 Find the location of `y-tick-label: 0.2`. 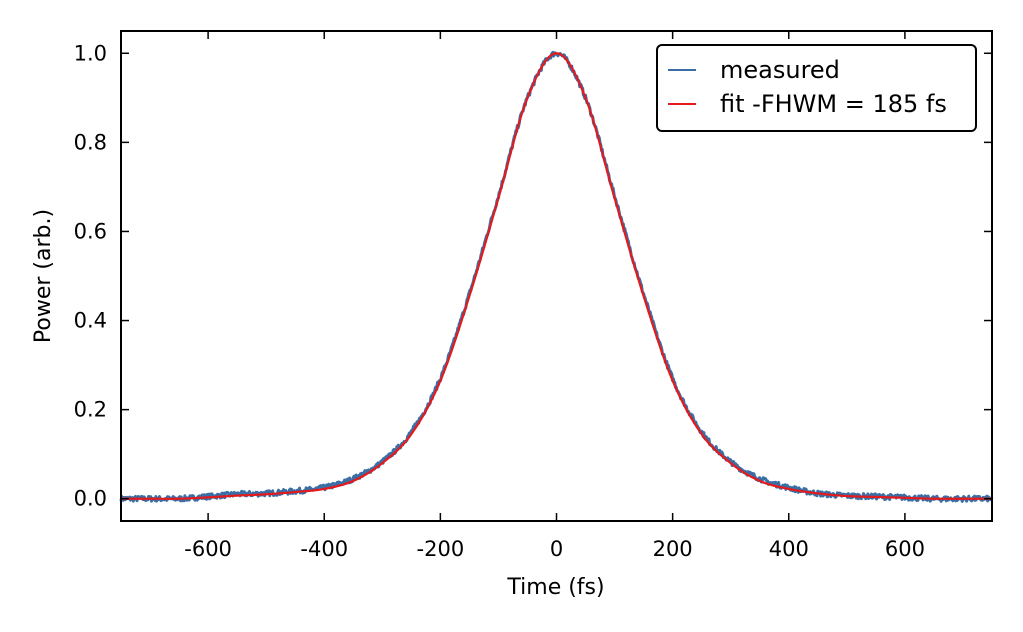

y-tick-label: 0.2 is located at coordinates (90, 410).